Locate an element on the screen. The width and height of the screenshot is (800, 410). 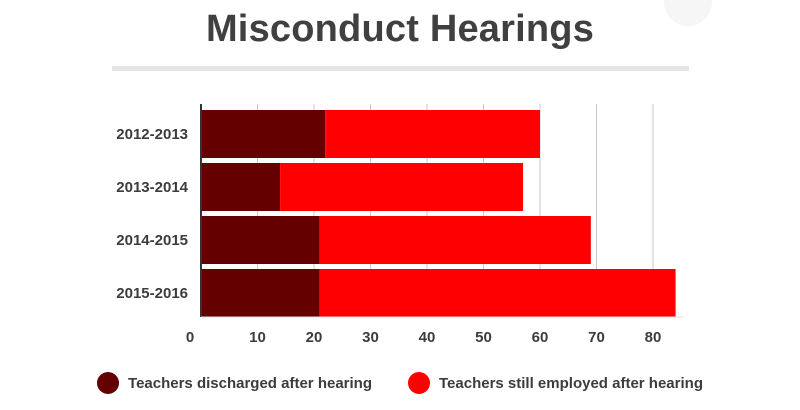
legend-item-employed: Teachers still employed after hearing is located at coordinates (555, 383).